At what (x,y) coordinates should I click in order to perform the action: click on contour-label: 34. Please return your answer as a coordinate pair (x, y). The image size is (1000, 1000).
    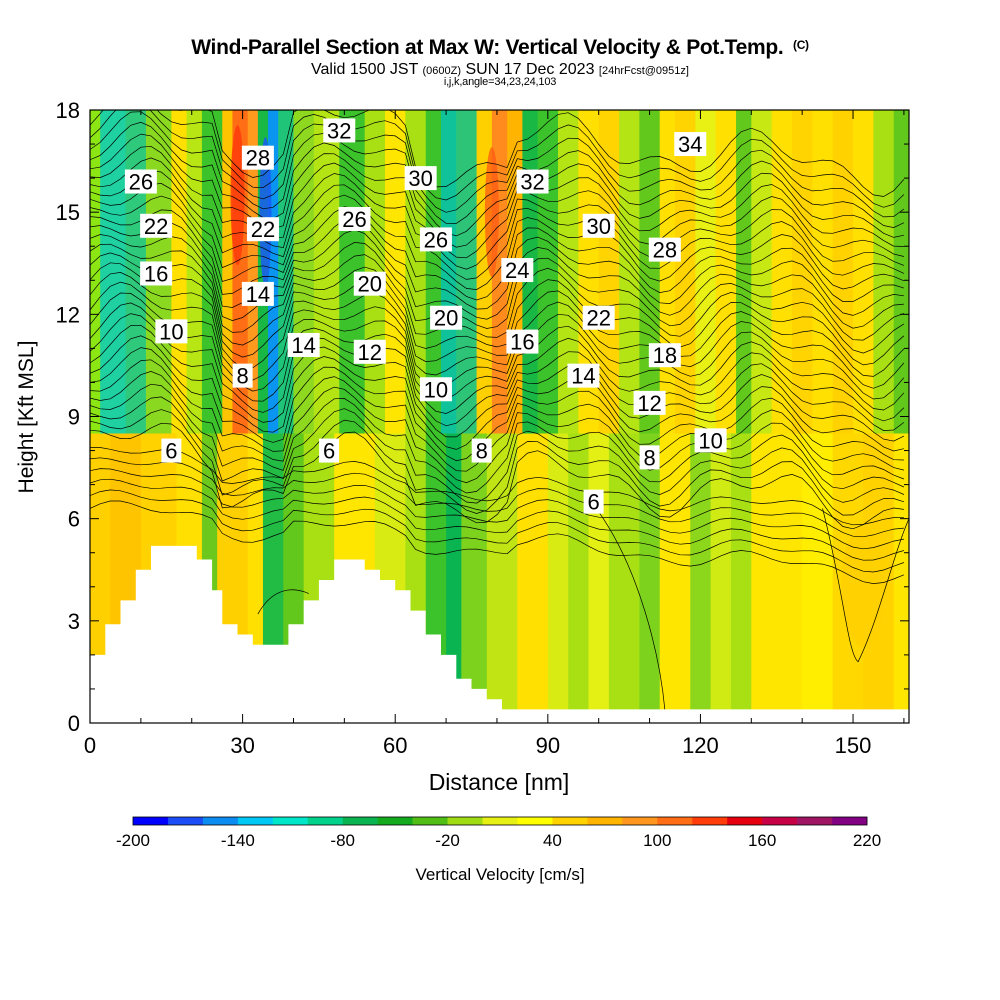
    Looking at the image, I should click on (690, 144).